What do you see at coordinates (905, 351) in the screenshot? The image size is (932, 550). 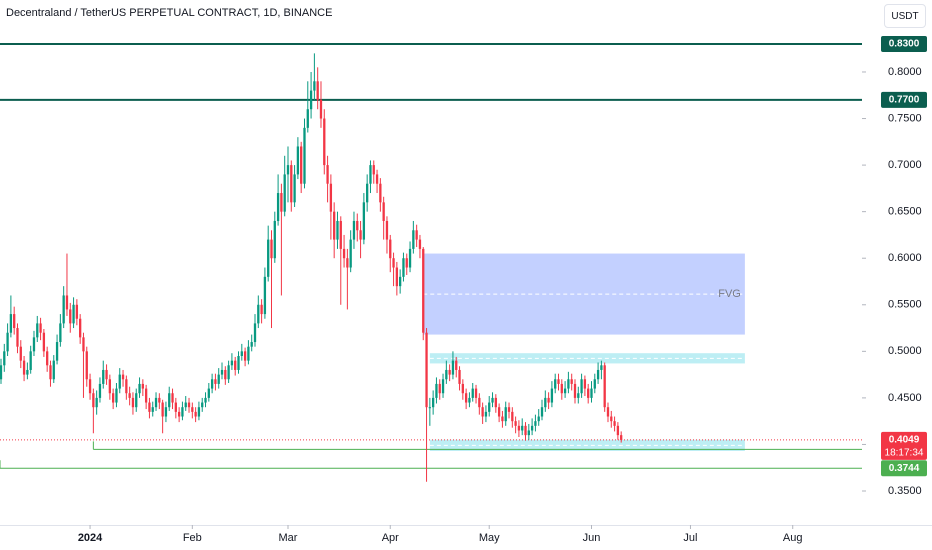 I see `y-tick-label: 0.5000` at bounding box center [905, 351].